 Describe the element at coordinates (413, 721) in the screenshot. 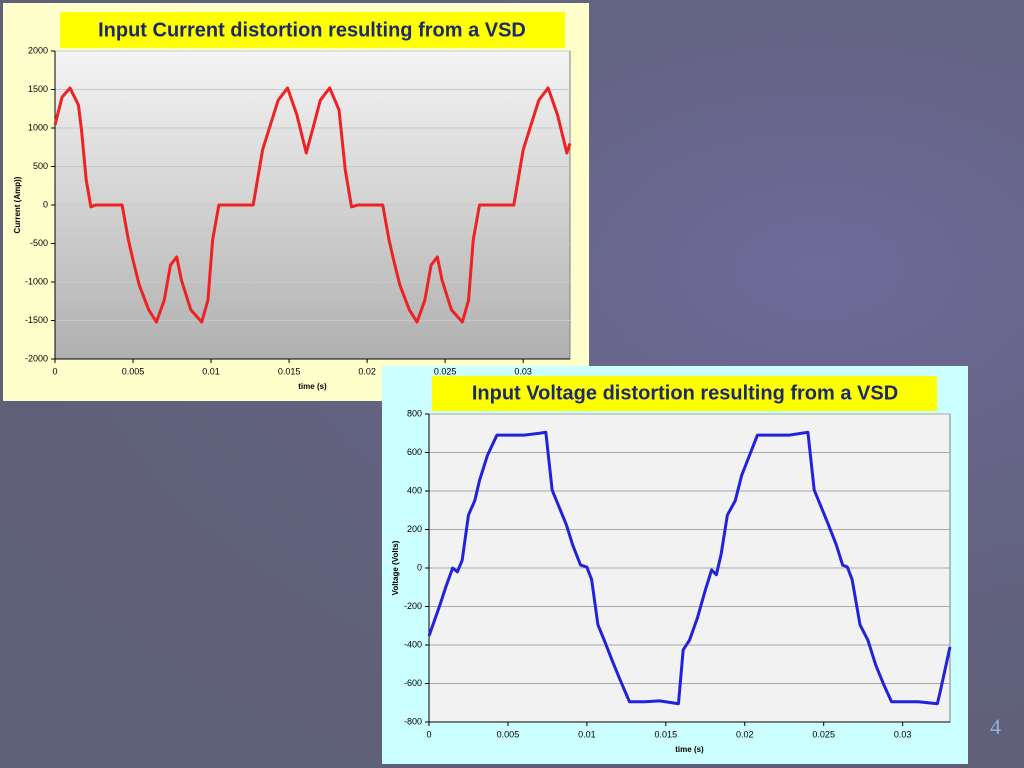

I see `y-tick-label: -800` at that location.